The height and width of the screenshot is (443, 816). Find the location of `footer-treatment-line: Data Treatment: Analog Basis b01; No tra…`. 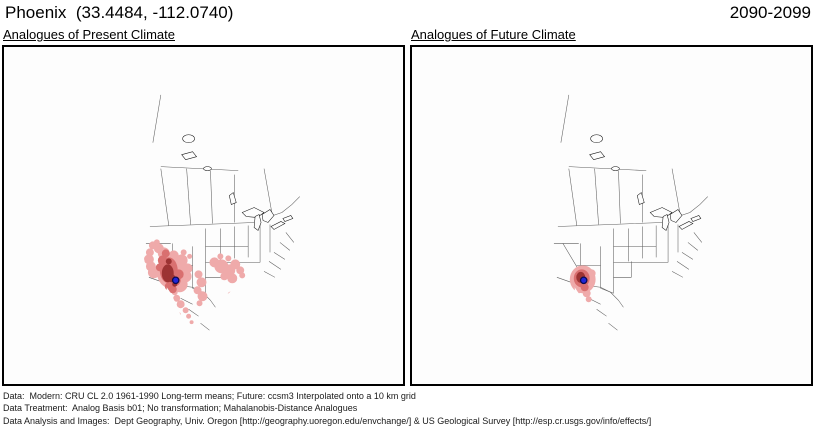

footer-treatment-line: Data Treatment: Analog Basis b01; No tra… is located at coordinates (180, 408).